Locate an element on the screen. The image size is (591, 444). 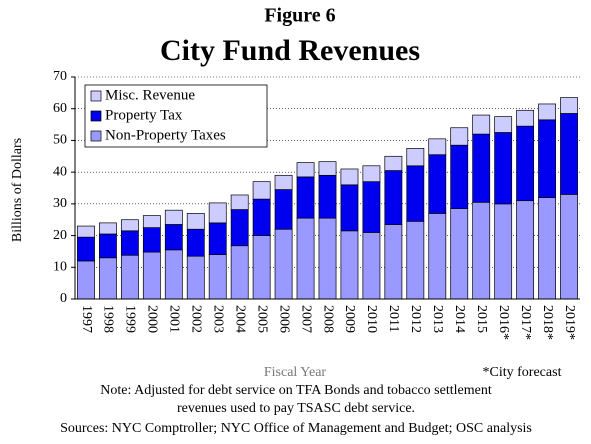
x-tick-label: 2012 is located at coordinates (415, 319).